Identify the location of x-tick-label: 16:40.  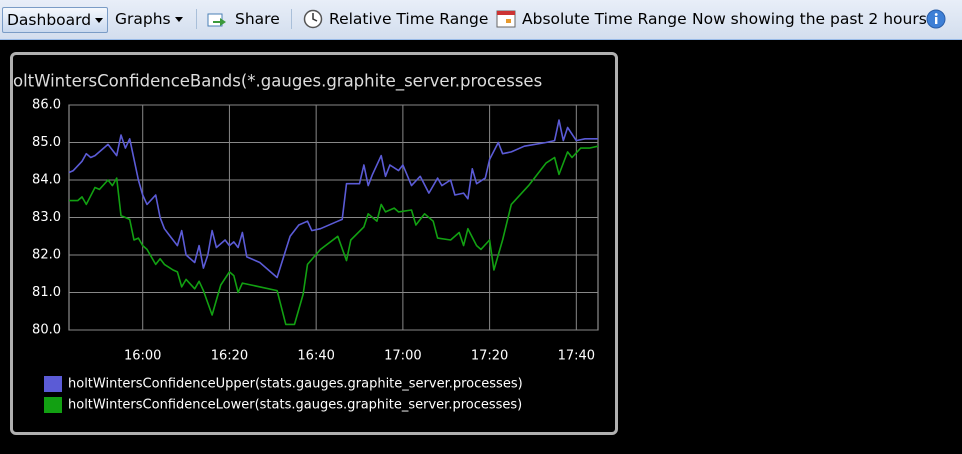
(315, 356).